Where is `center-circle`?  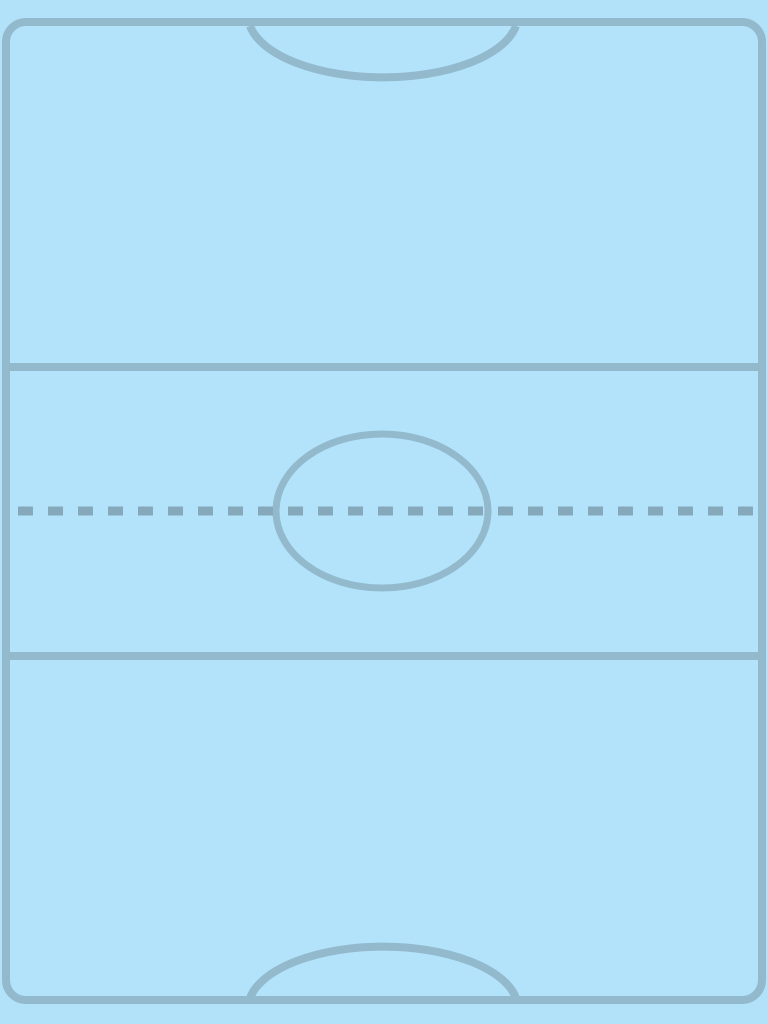
center-circle is located at coordinates (382, 511).